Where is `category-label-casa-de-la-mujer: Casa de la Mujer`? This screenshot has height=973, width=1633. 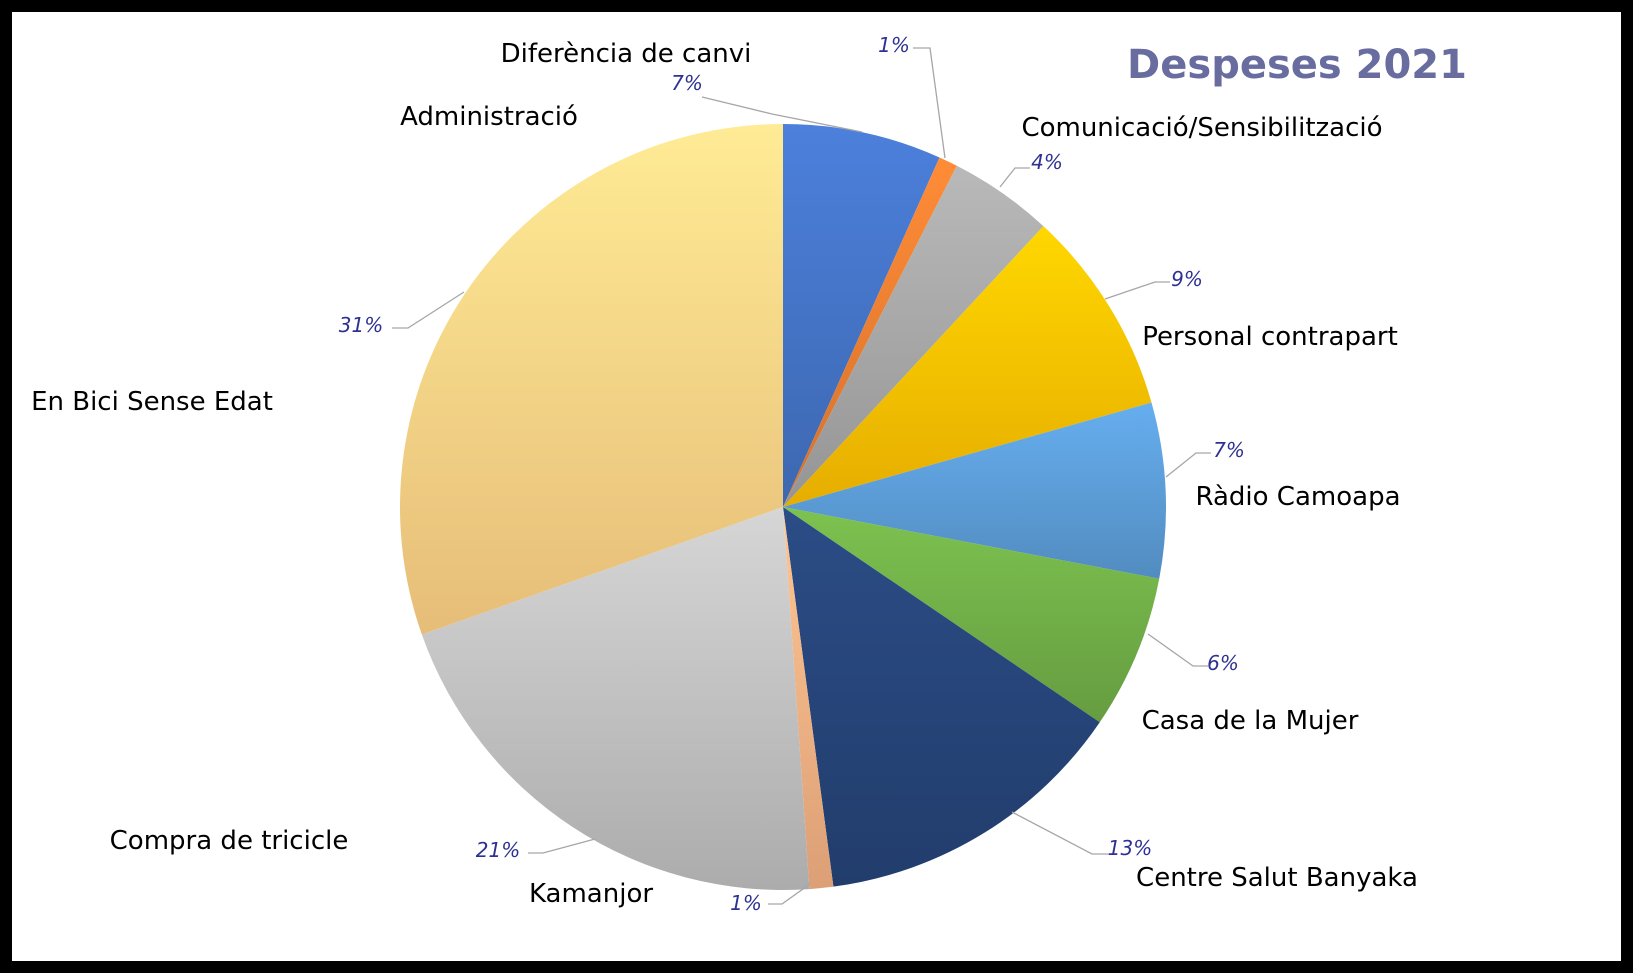 category-label-casa-de-la-mujer: Casa de la Mujer is located at coordinates (1250, 721).